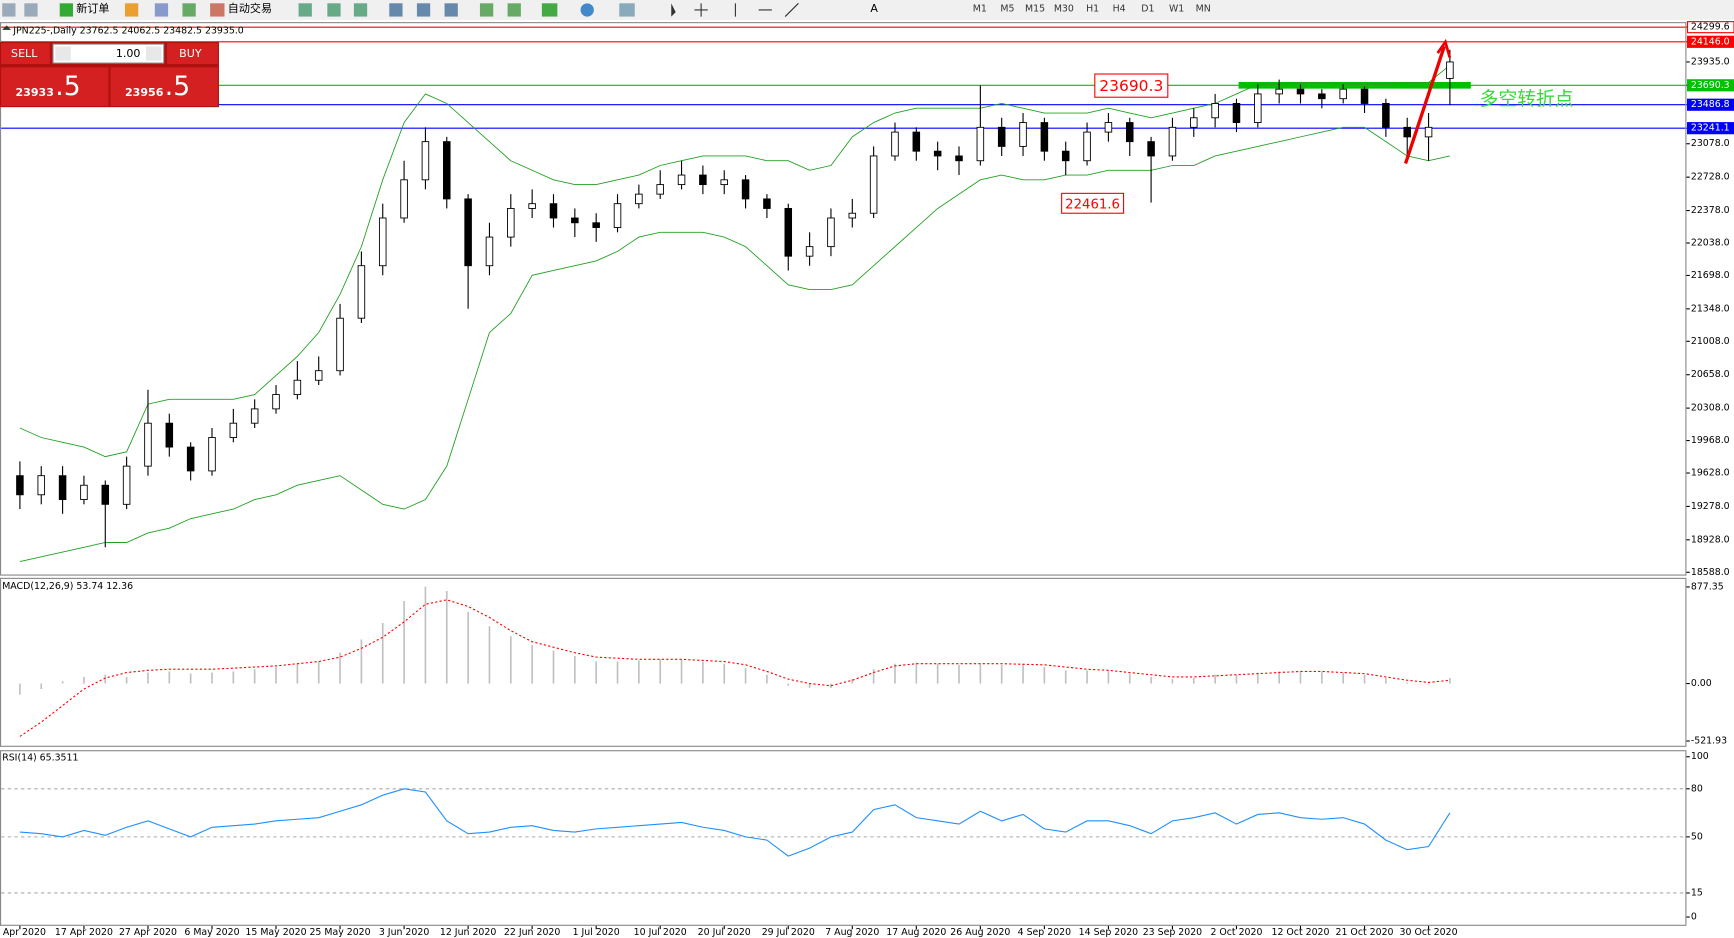 The width and height of the screenshot is (1734, 938). What do you see at coordinates (1710, 539) in the screenshot?
I see `y-tick-label: 18928.0` at bounding box center [1710, 539].